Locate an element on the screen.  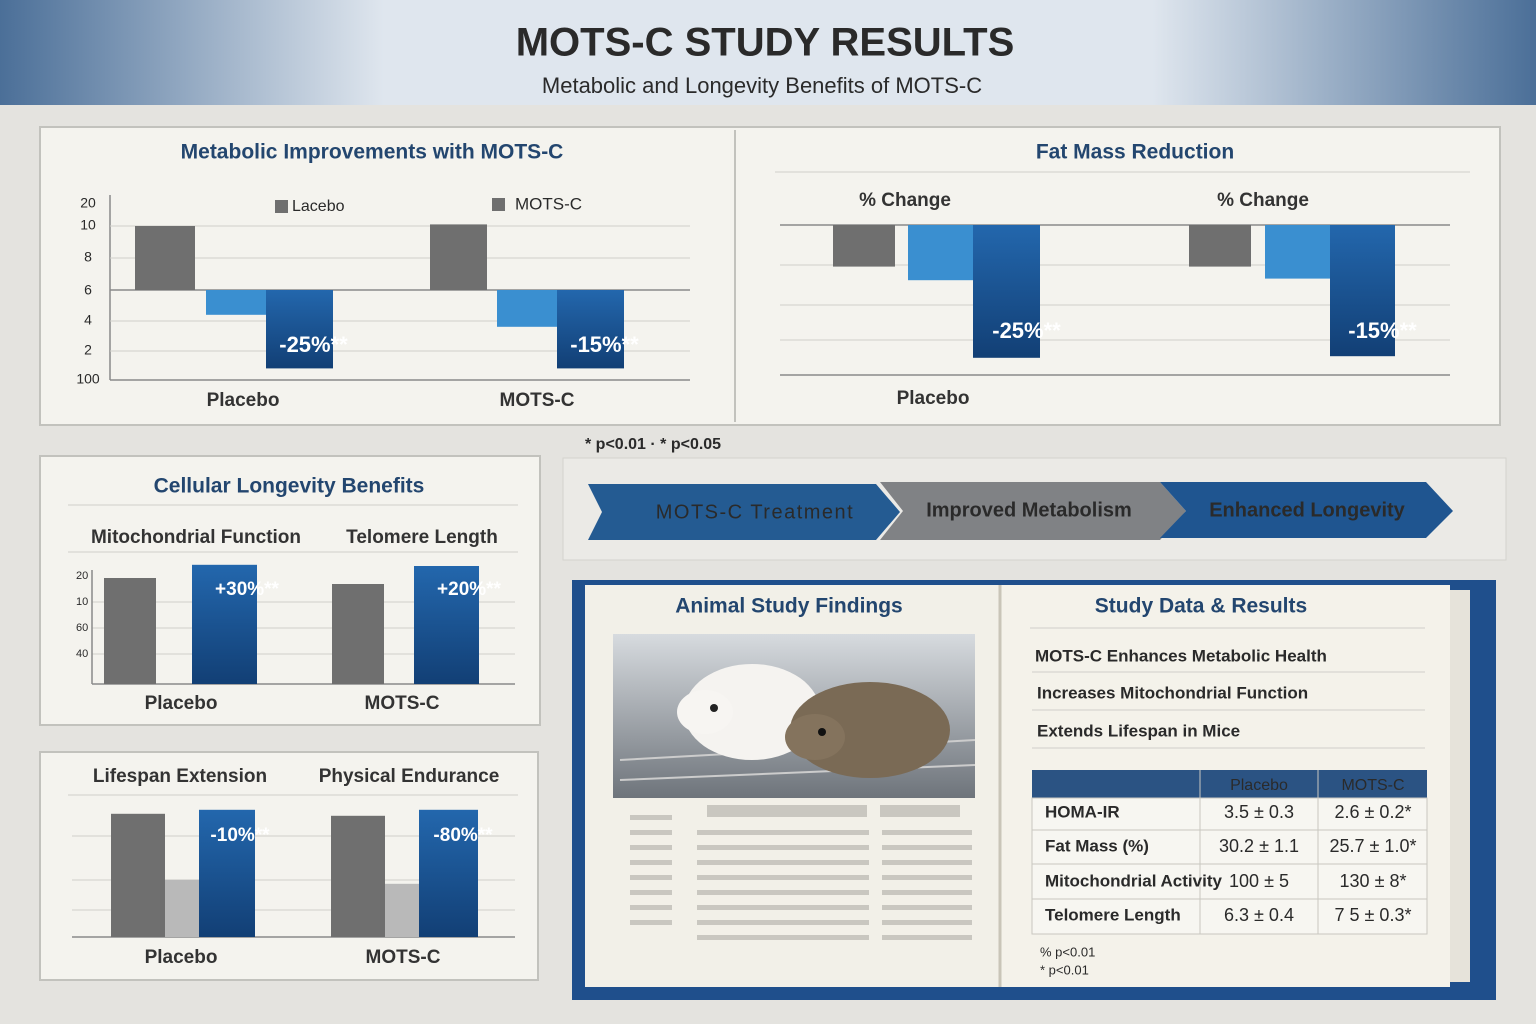
flow-label: MOTS-C Treatment is located at coordinates (755, 512).